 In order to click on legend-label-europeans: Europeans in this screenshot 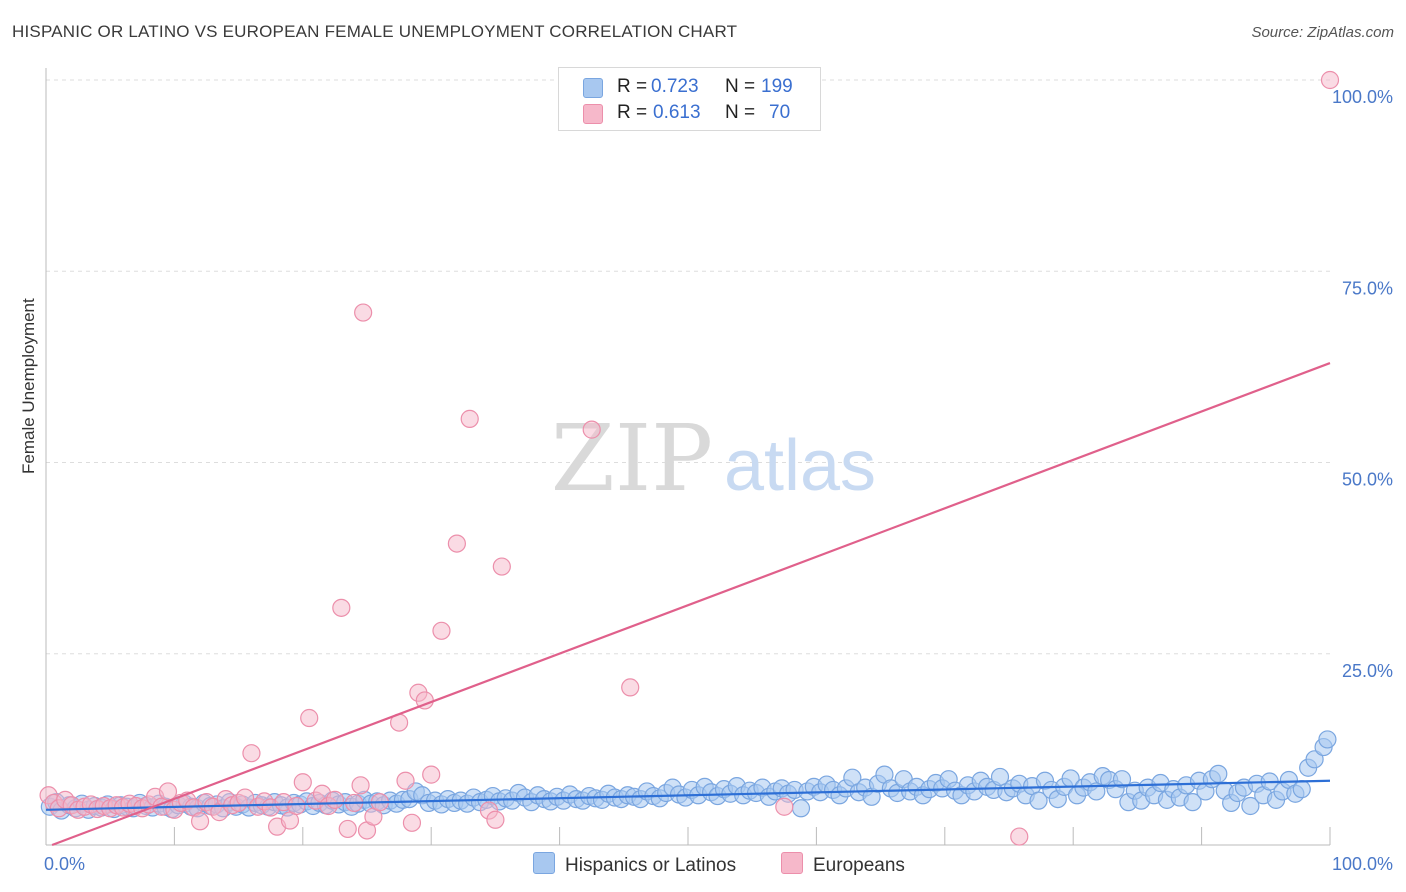, I will do `click(859, 865)`.